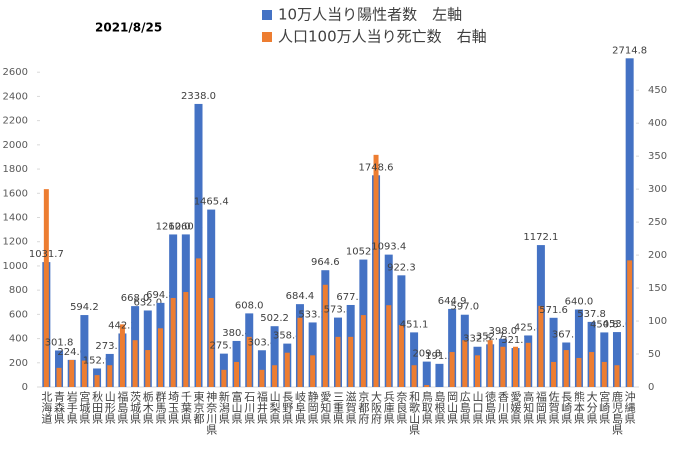  Describe the element at coordinates (490, 408) in the screenshot. I see `x-tick-label: 徳島県` at that location.